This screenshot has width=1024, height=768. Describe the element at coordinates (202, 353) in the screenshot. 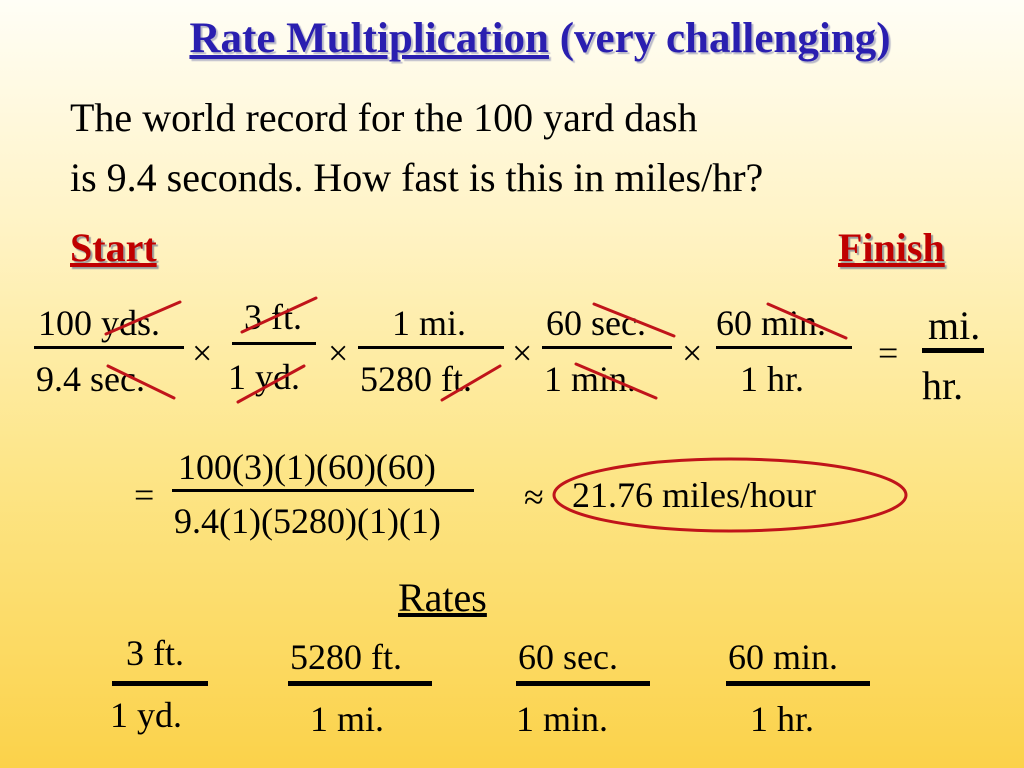

I see `times-symbol-1: ×` at that location.